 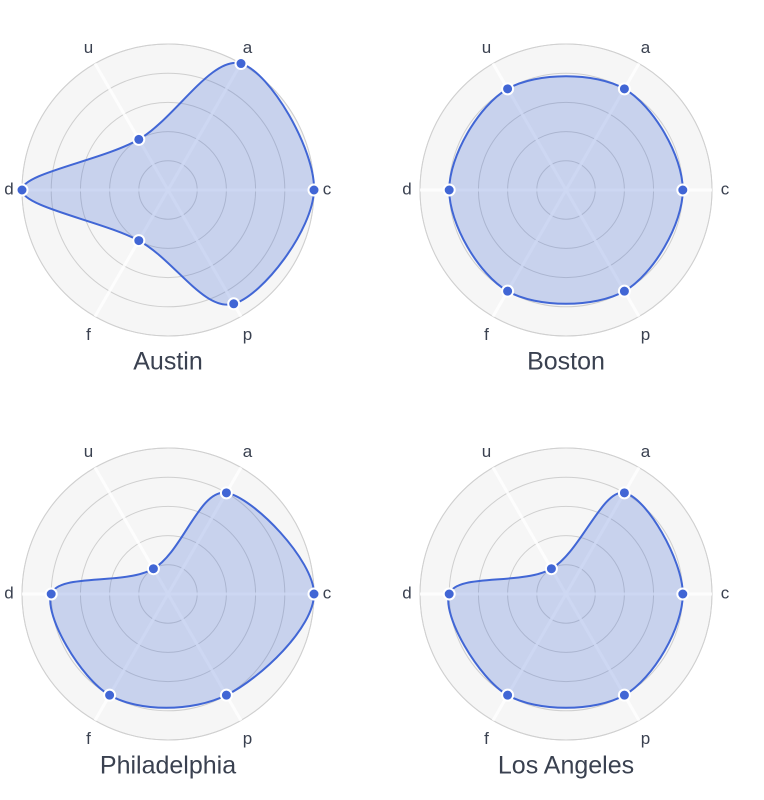 I want to click on radar-area, so click(x=566, y=190).